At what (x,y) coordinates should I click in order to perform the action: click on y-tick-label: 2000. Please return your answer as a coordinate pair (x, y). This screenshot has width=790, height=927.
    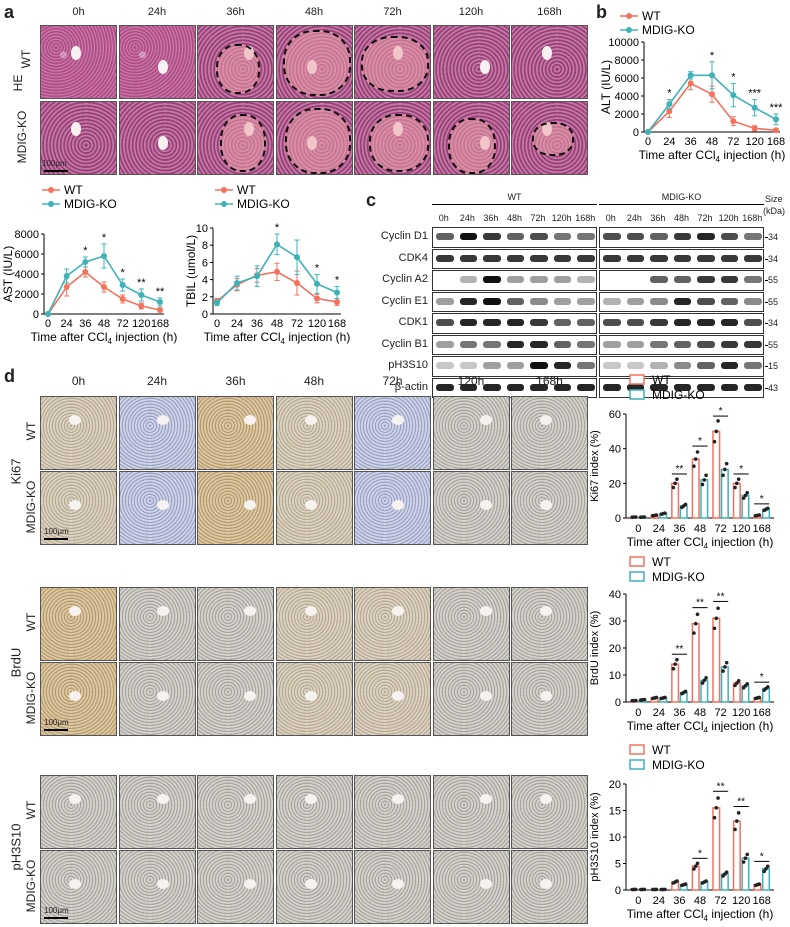
    Looking at the image, I should click on (27, 295).